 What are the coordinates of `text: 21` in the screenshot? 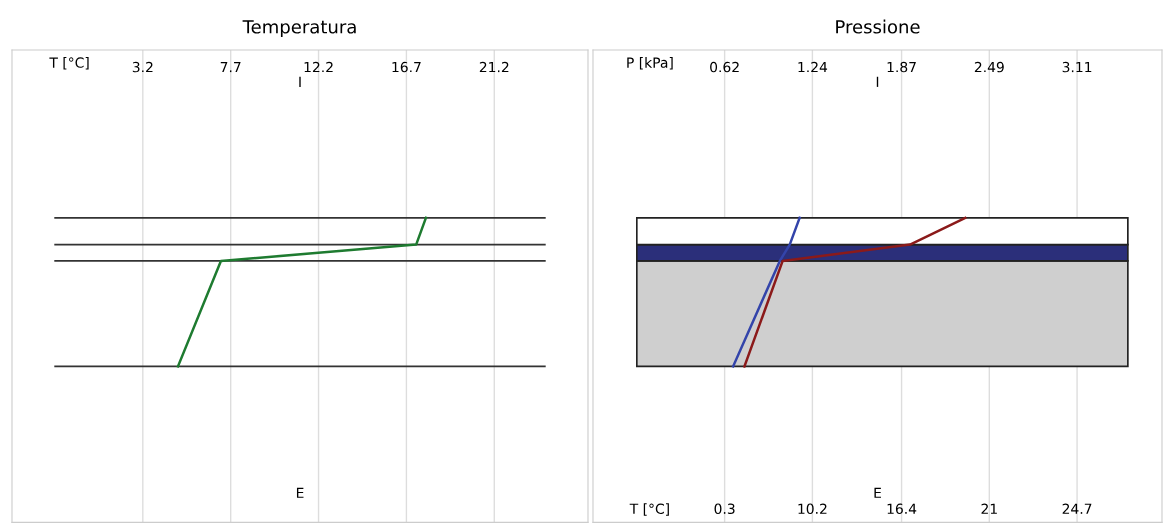 It's located at (989, 508).